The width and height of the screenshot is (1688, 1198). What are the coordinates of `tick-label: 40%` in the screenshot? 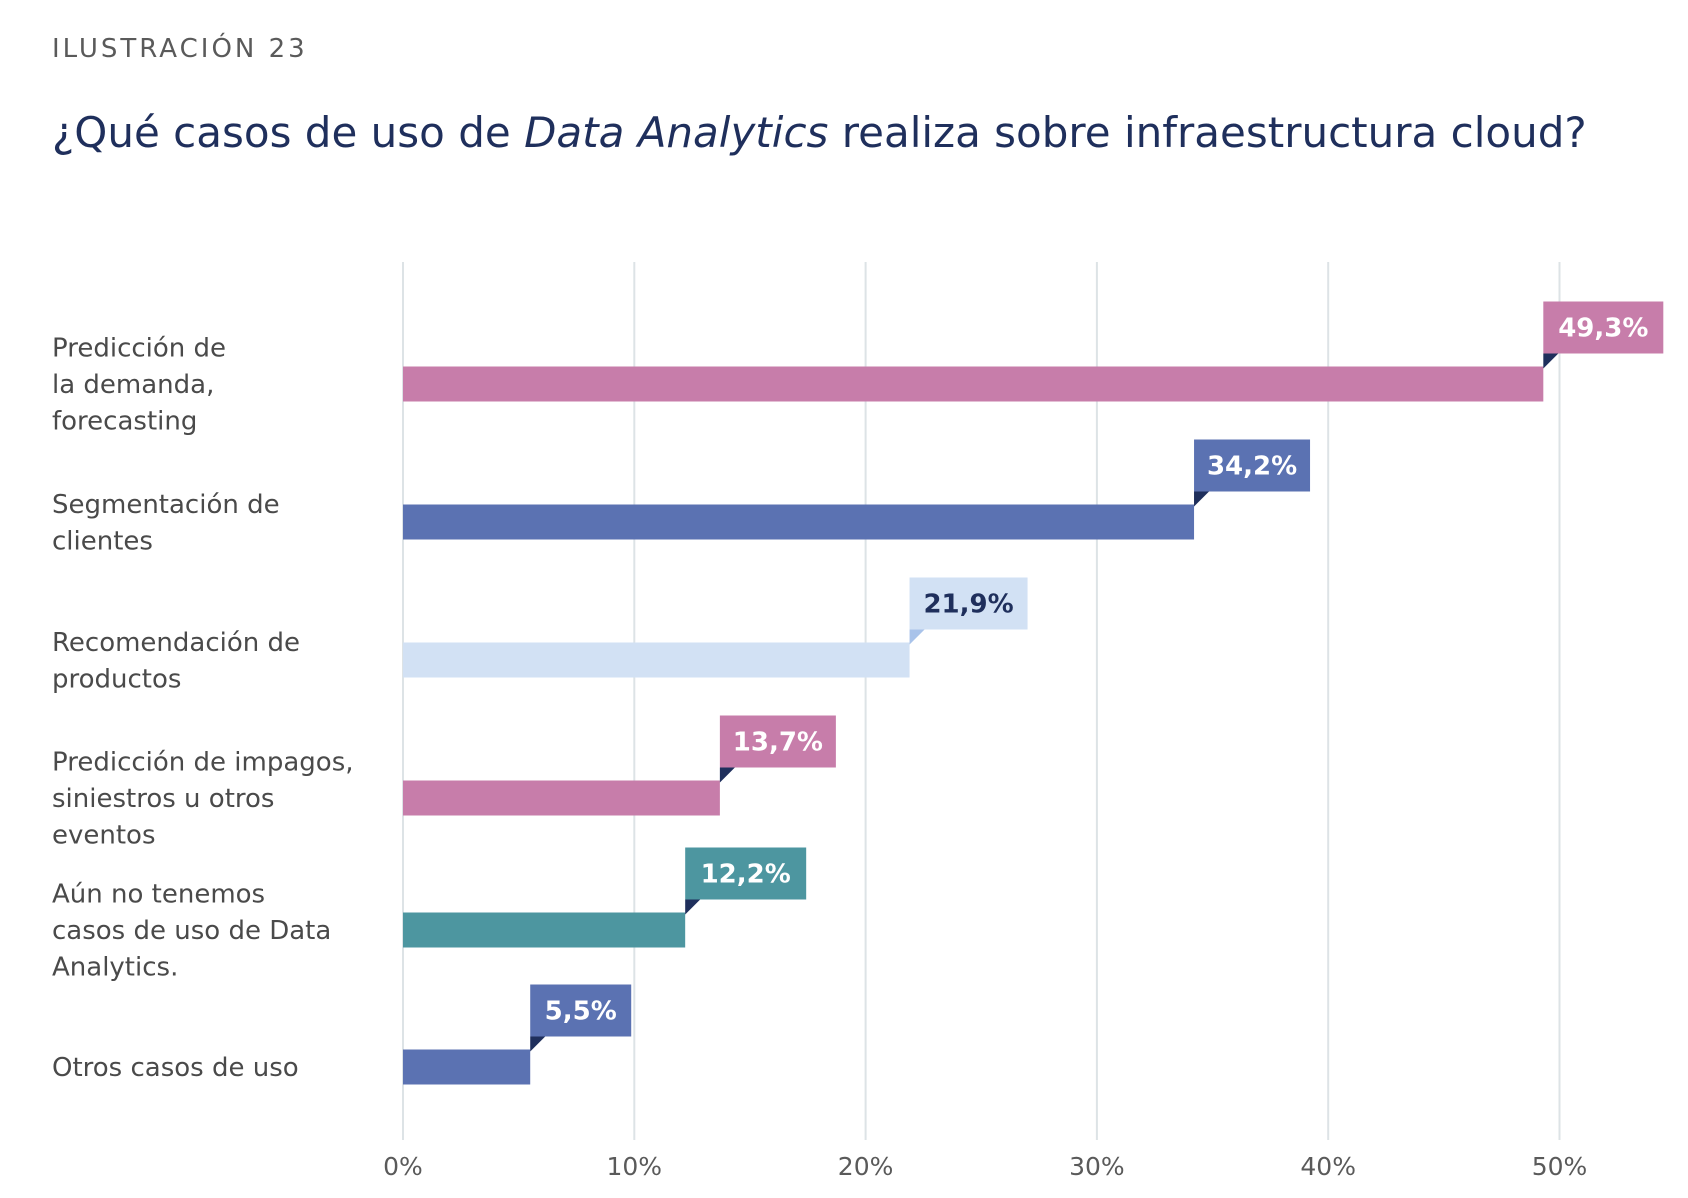 It's located at (1328, 1166).